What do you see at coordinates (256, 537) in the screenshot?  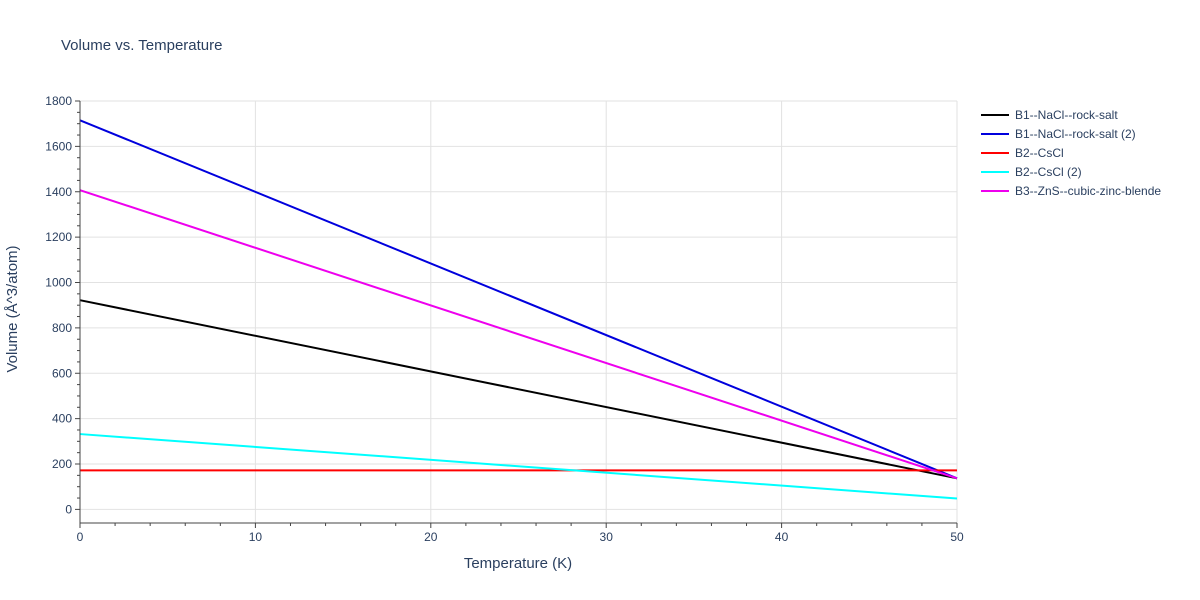 I see `x-tick-label: 10` at bounding box center [256, 537].